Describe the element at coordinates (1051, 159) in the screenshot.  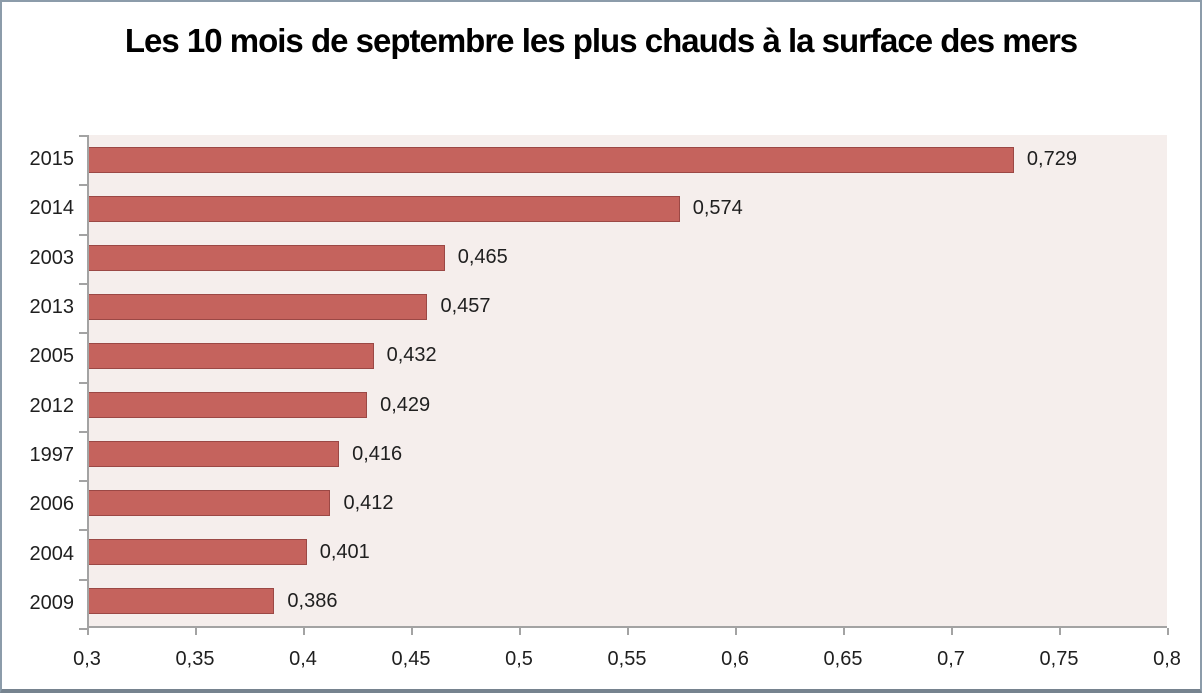
I see `value-label: 0,729` at that location.